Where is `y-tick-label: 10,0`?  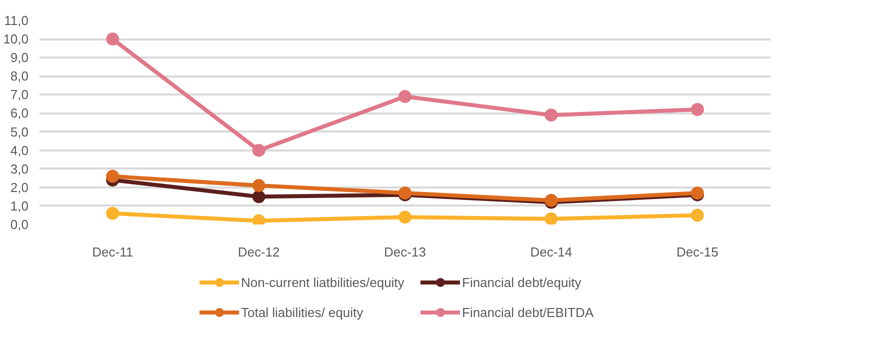
y-tick-label: 10,0 is located at coordinates (16, 39).